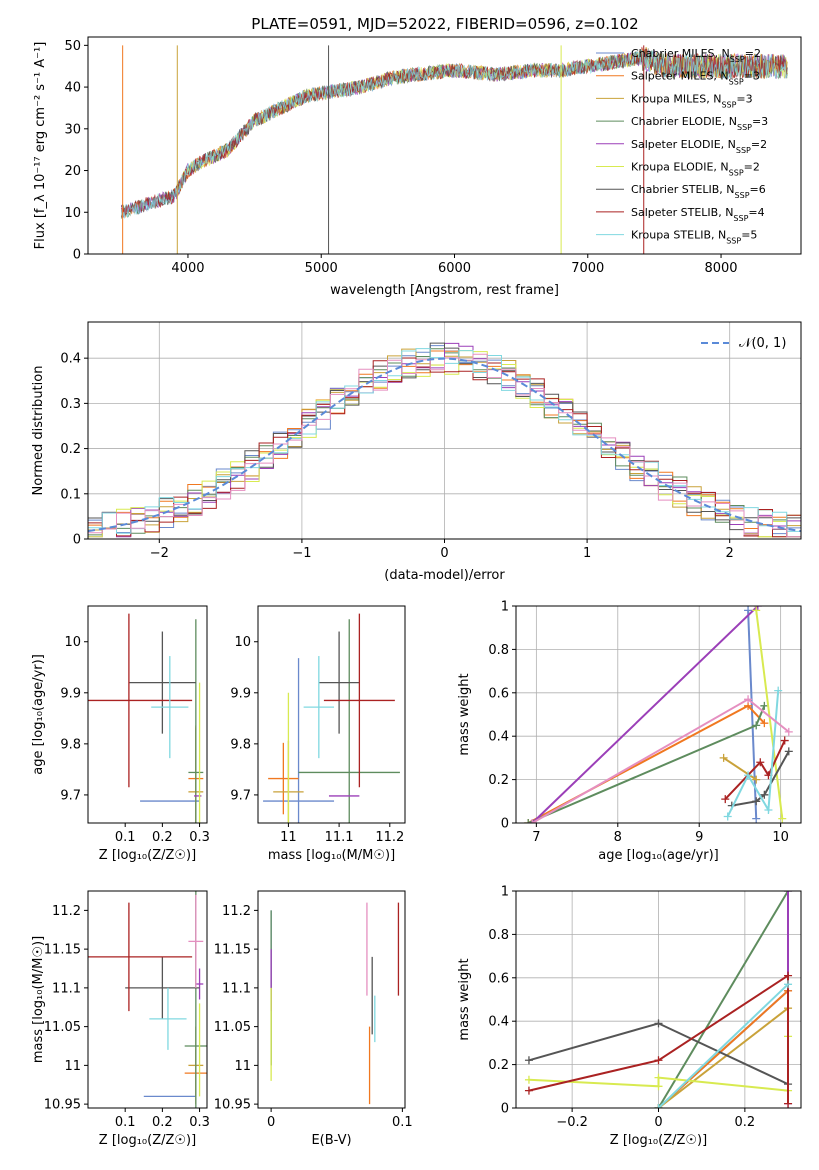  Describe the element at coordinates (187, 268) in the screenshot. I see `x-tick-label: 4000` at that location.